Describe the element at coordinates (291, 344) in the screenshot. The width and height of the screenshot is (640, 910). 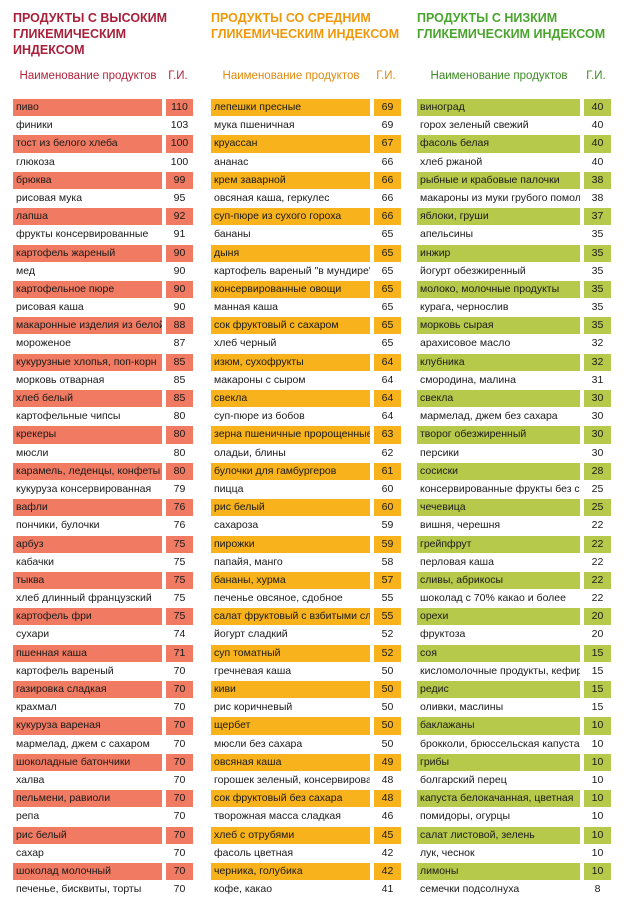
I see `product-name: хлеб черный` at that location.